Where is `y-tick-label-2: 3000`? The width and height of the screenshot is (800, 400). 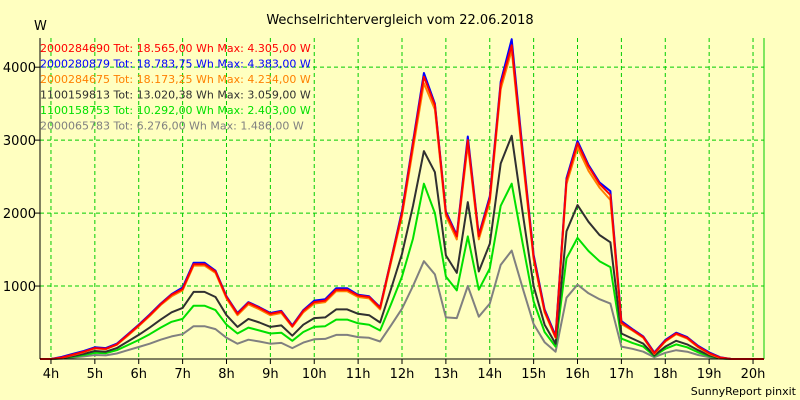
y-tick-label-2: 3000 is located at coordinates (19, 141).